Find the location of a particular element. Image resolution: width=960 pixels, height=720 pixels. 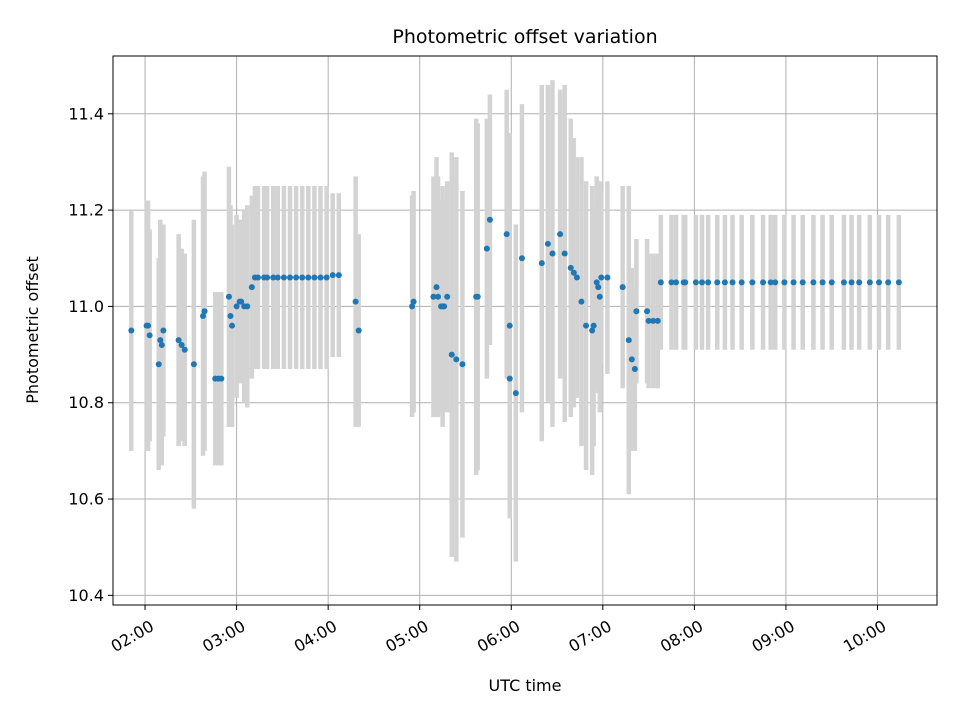

y-axis: 10.4 10.6 10.8 11.0 11.2 11.4 is located at coordinates (90, 354).